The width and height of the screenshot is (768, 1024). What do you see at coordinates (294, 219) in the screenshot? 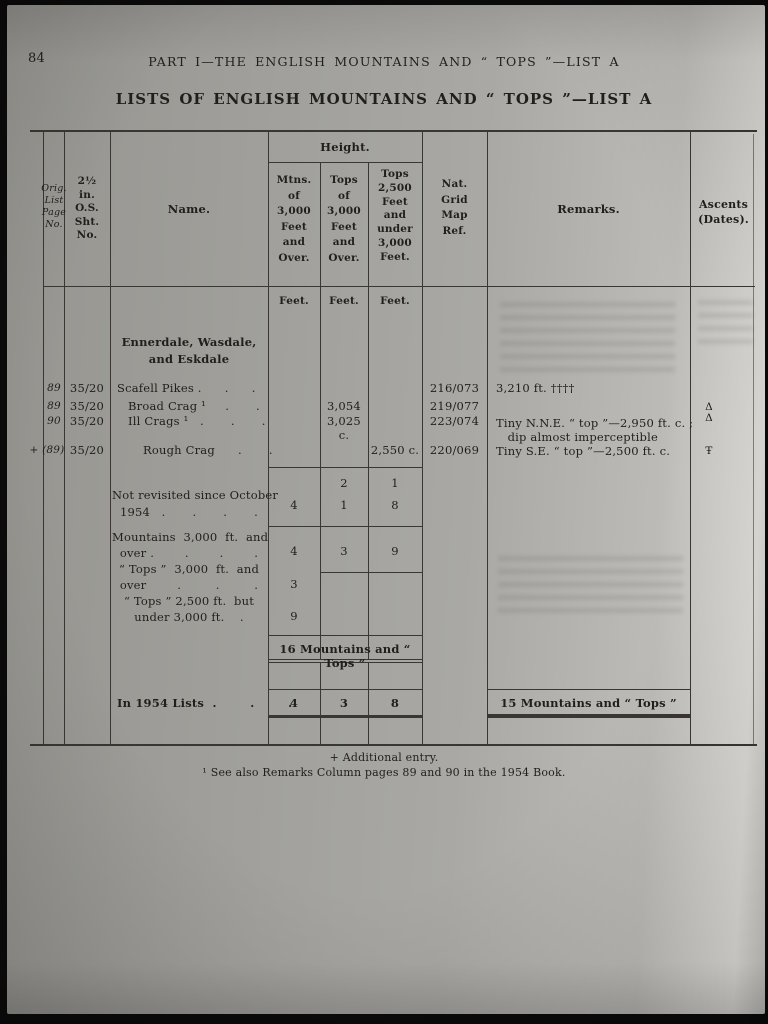
I see `col-header-mtns-3000: Mtns. of 3,000 Feet and Over.` at bounding box center [294, 219].